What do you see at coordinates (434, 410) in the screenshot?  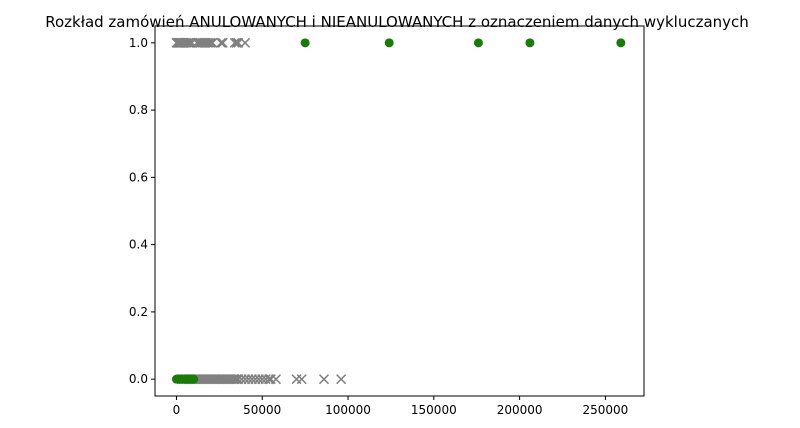 I see `x-tick-label: 150000` at bounding box center [434, 410].